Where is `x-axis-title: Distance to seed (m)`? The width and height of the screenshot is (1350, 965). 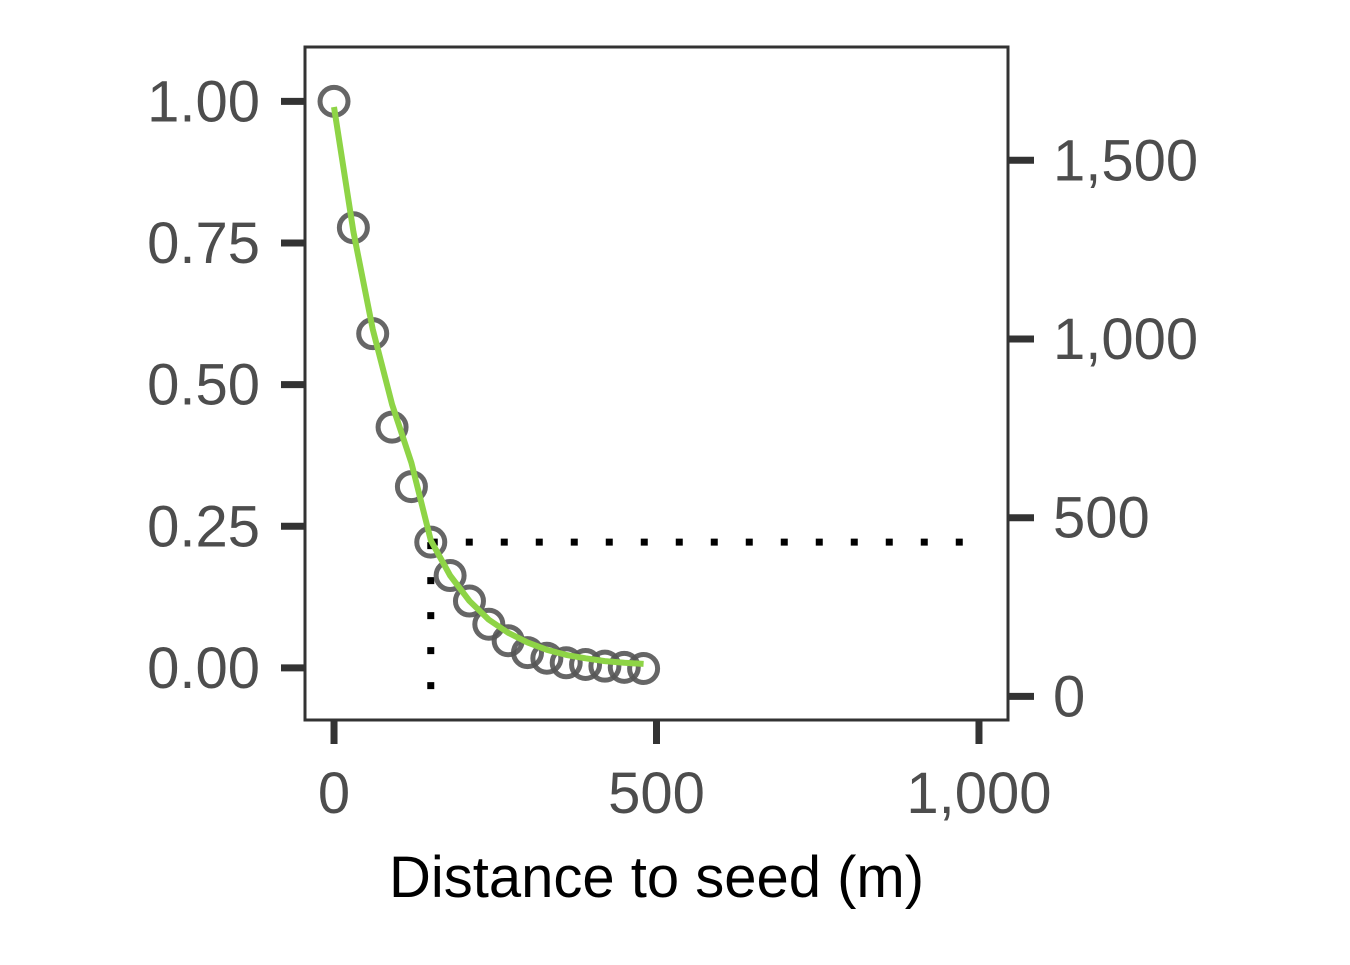 x-axis-title: Distance to seed (m) is located at coordinates (656, 877).